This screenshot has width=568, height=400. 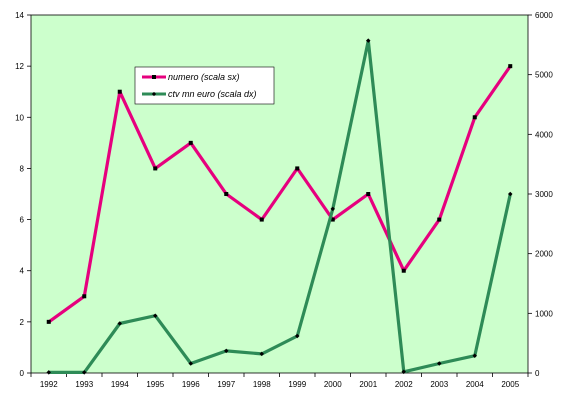 I want to click on legend: numero (scala sx) ctv mn euro (scala dx), so click(x=204, y=85).